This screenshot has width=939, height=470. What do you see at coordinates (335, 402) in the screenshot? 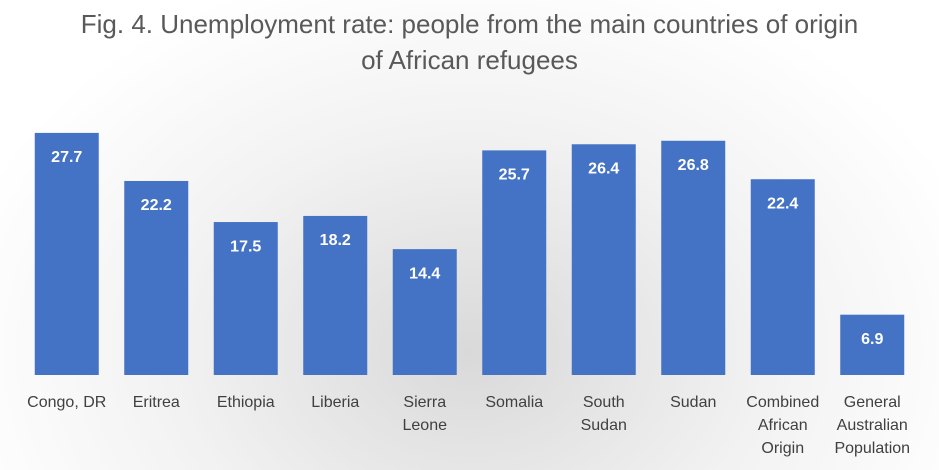
I see `x-tick-label: Liberia` at bounding box center [335, 402].